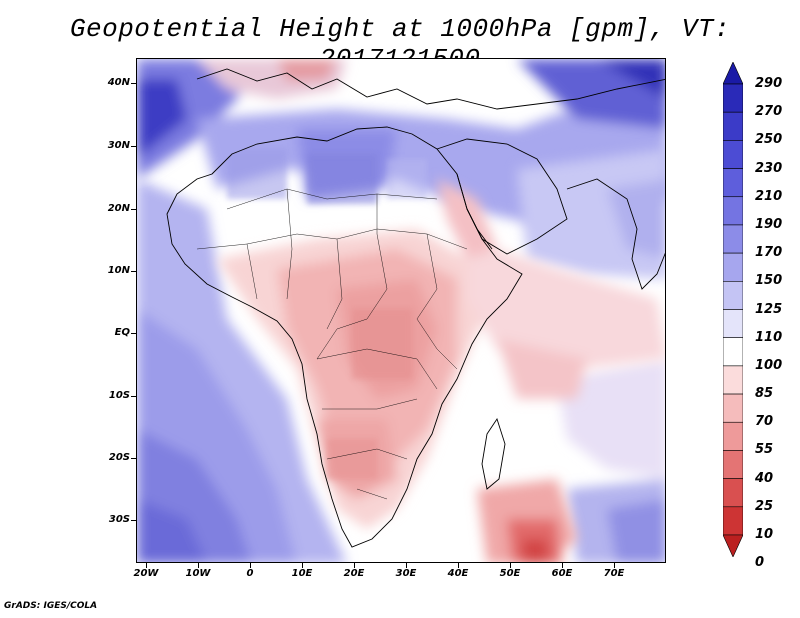  What do you see at coordinates (764, 478) in the screenshot?
I see `colorbar-label: 40` at bounding box center [764, 478].